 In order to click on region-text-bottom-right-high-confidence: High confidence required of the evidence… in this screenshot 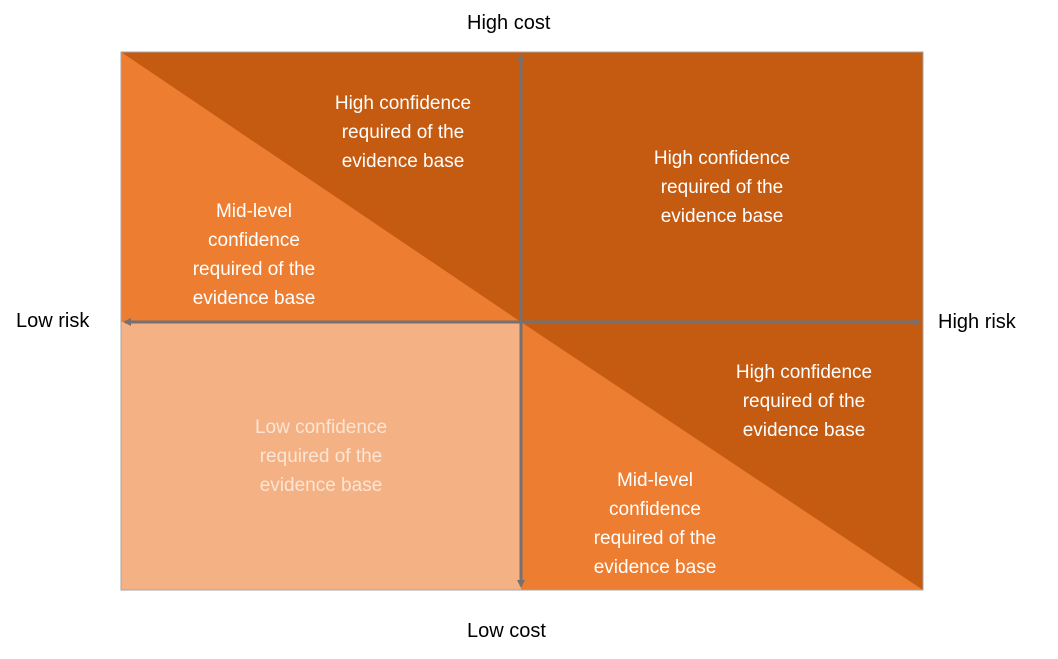, I will do `click(804, 401)`.